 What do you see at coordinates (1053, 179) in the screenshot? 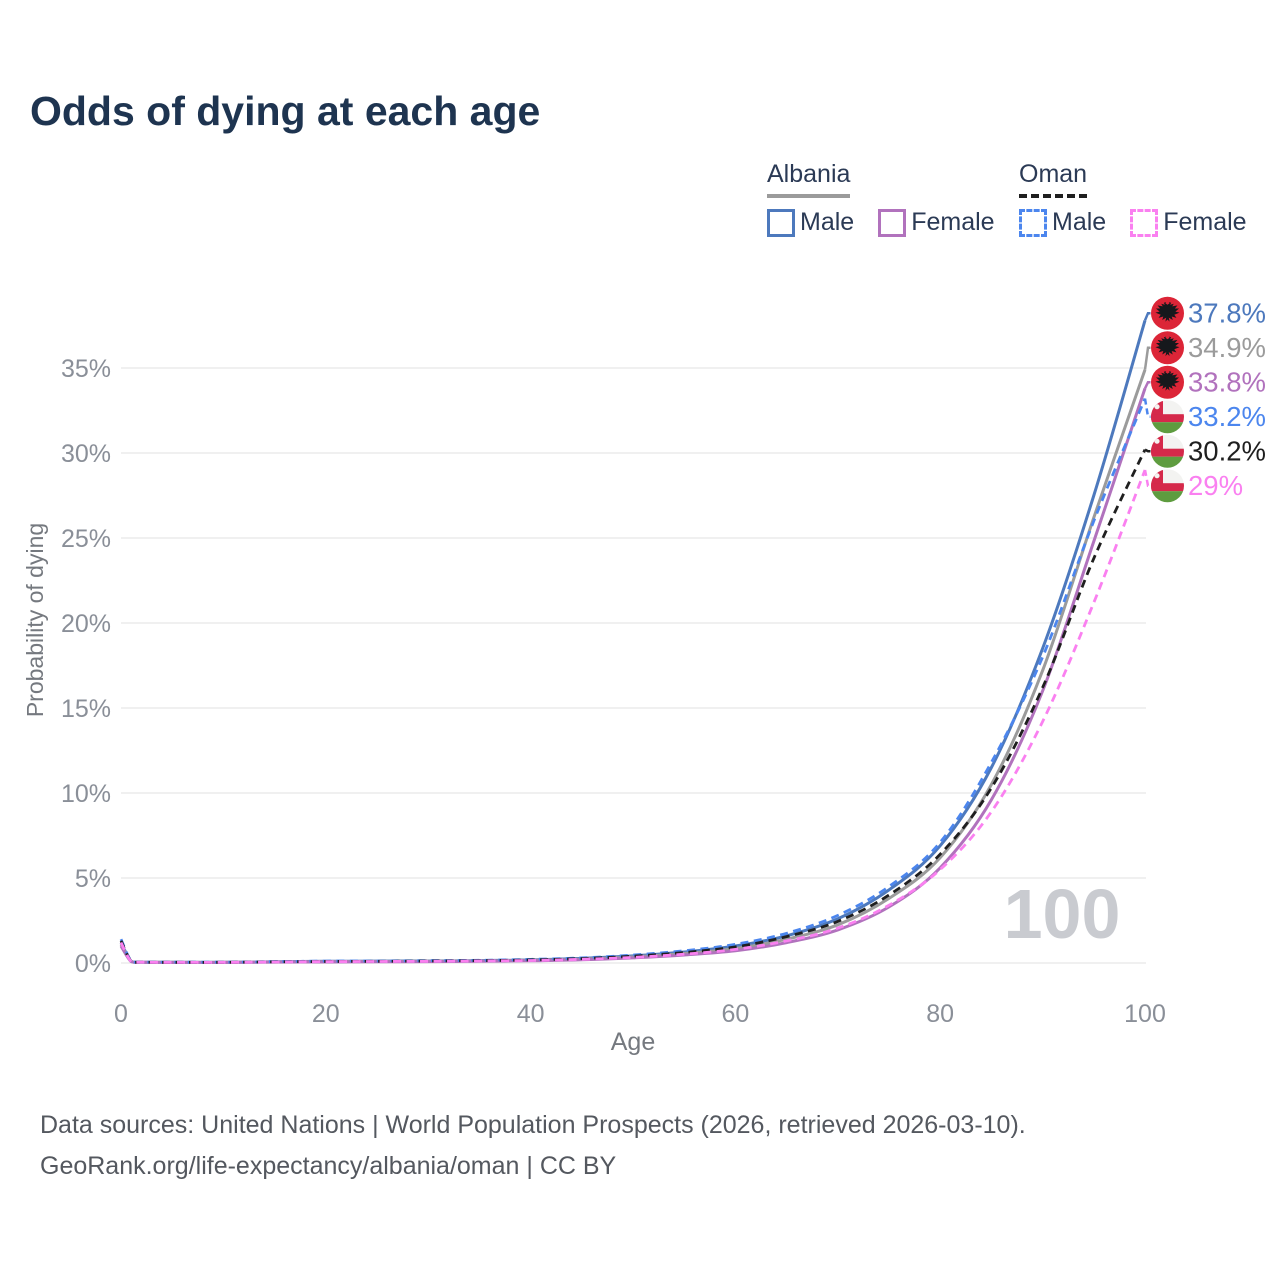
I see `legend-country-oman: Oman` at bounding box center [1053, 179].